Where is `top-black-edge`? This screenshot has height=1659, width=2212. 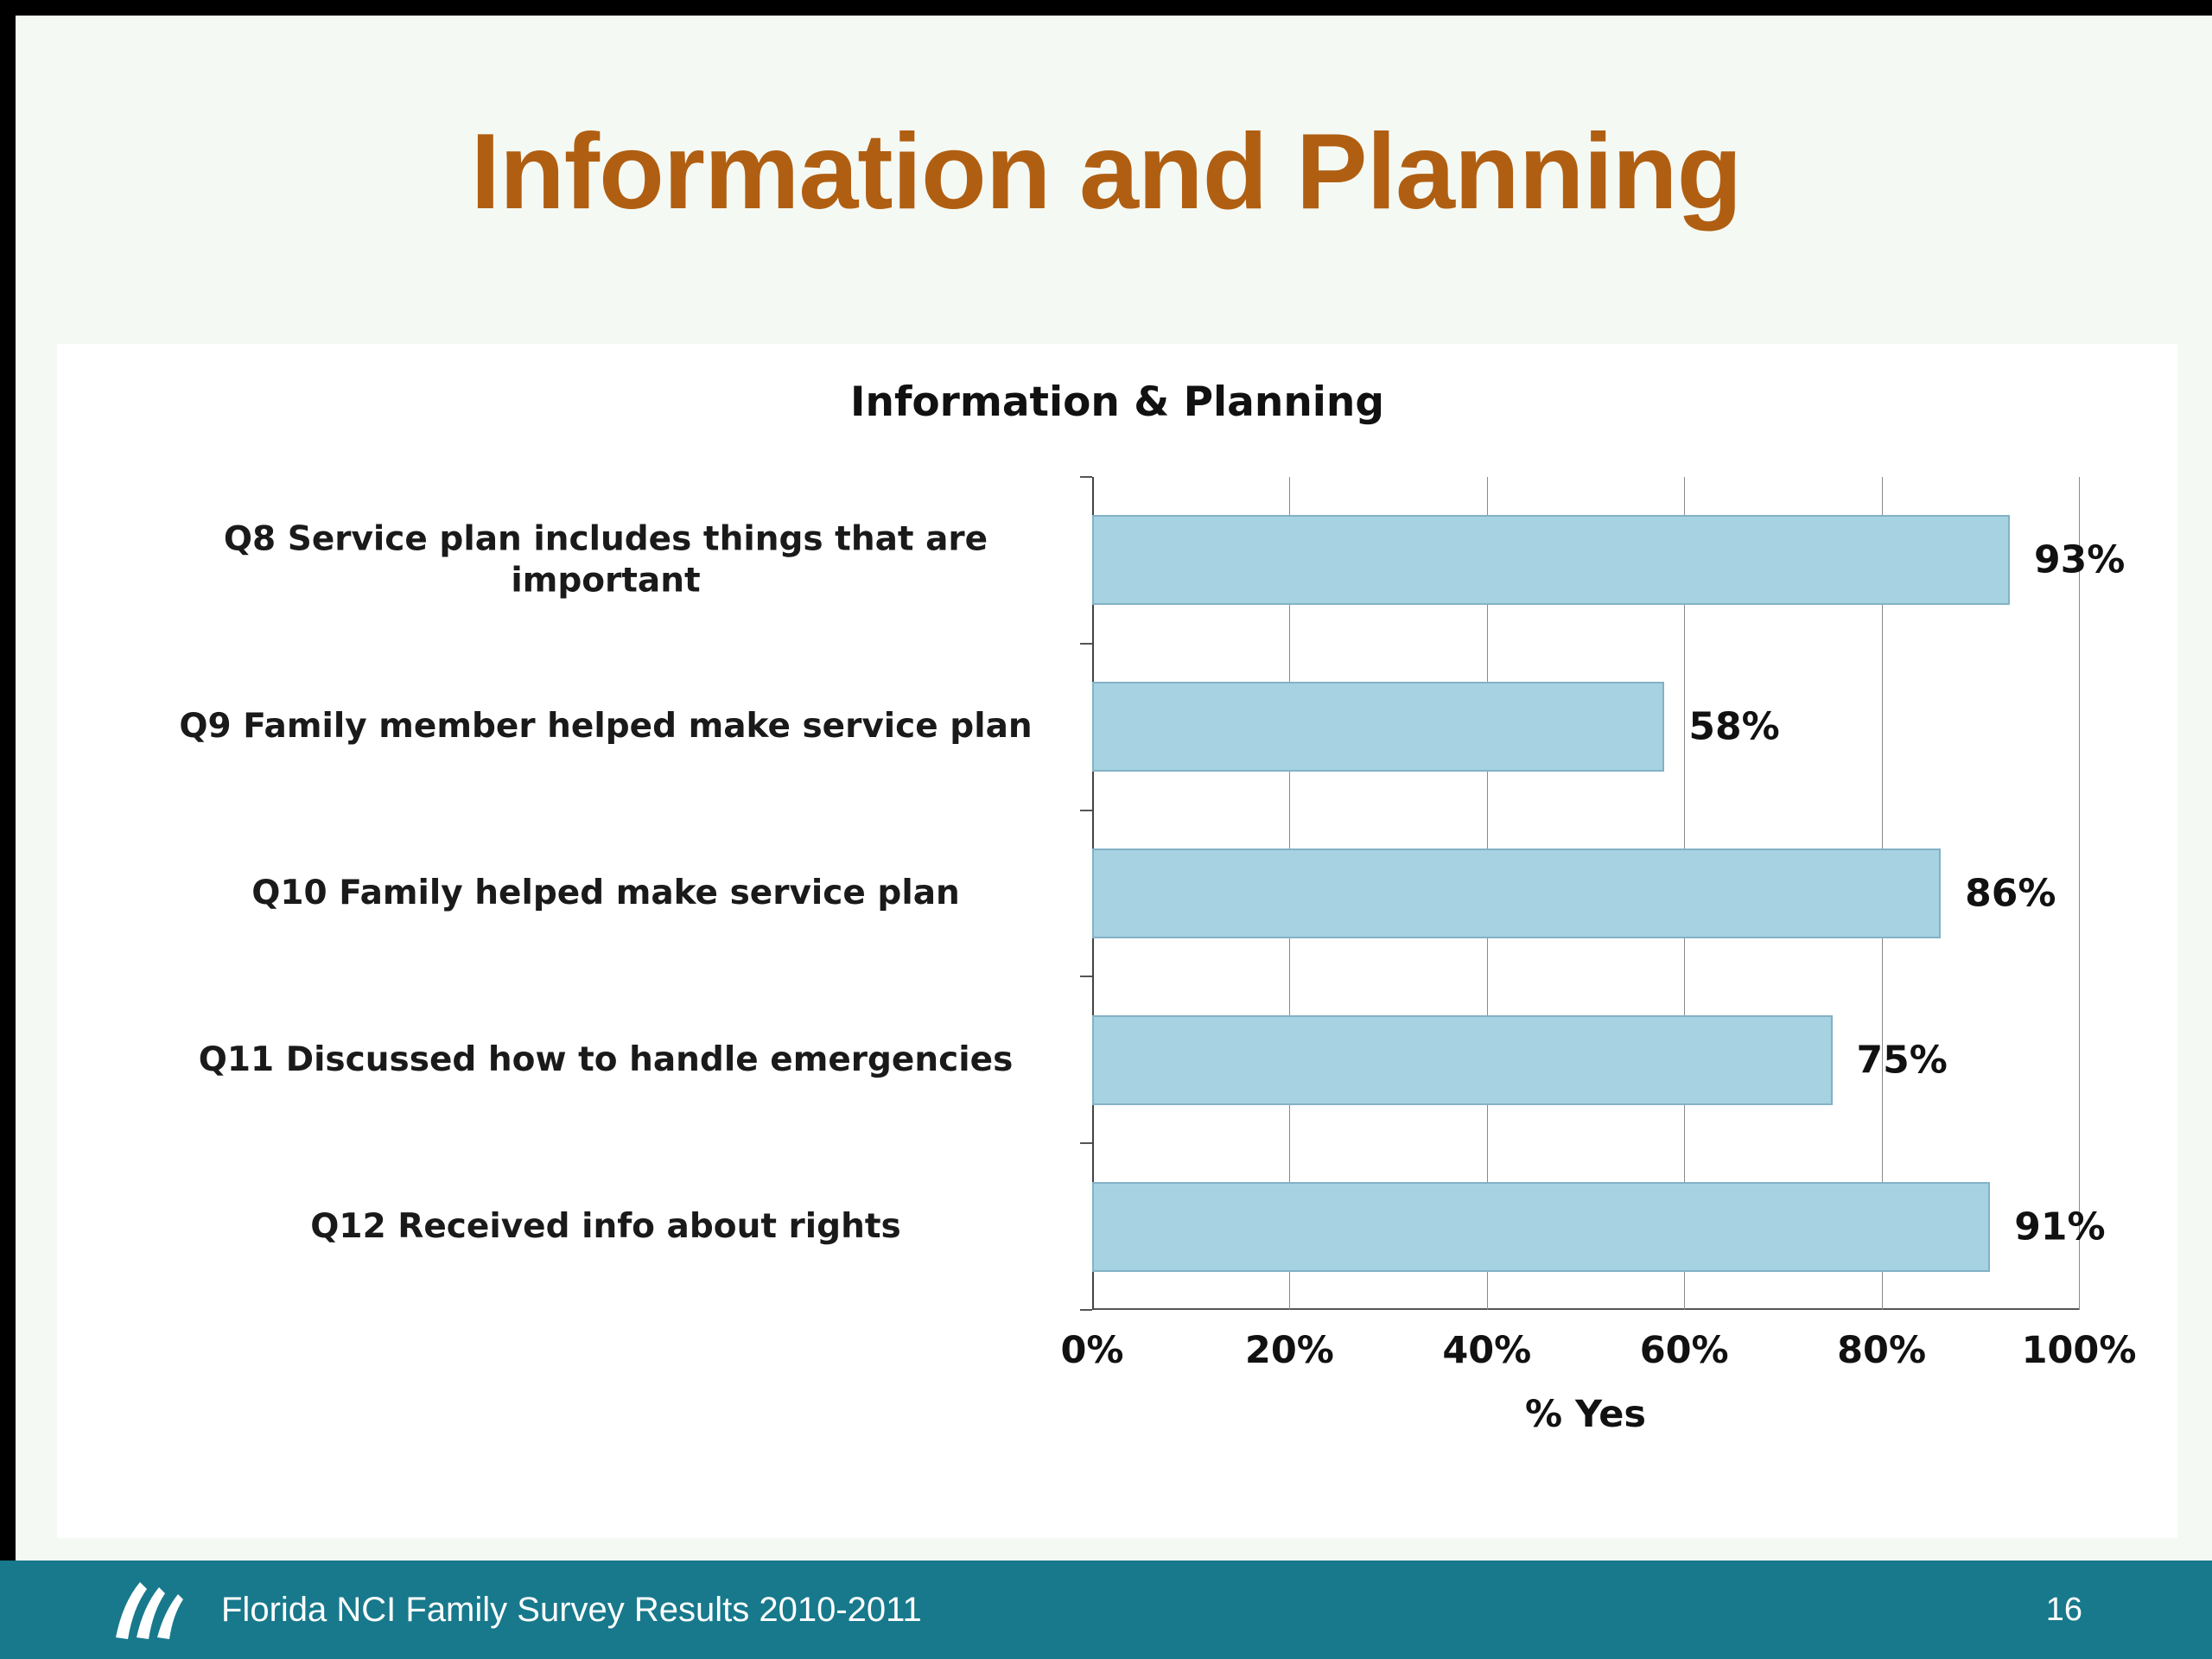
top-black-edge is located at coordinates (1106, 8).